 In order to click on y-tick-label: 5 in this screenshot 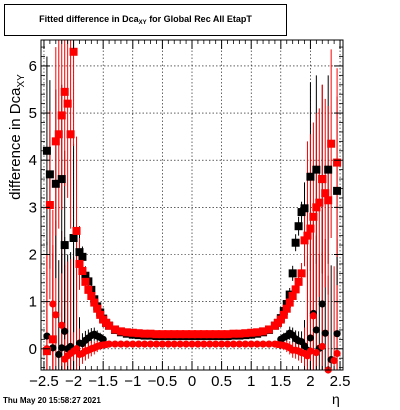, I will do `click(33, 113)`.